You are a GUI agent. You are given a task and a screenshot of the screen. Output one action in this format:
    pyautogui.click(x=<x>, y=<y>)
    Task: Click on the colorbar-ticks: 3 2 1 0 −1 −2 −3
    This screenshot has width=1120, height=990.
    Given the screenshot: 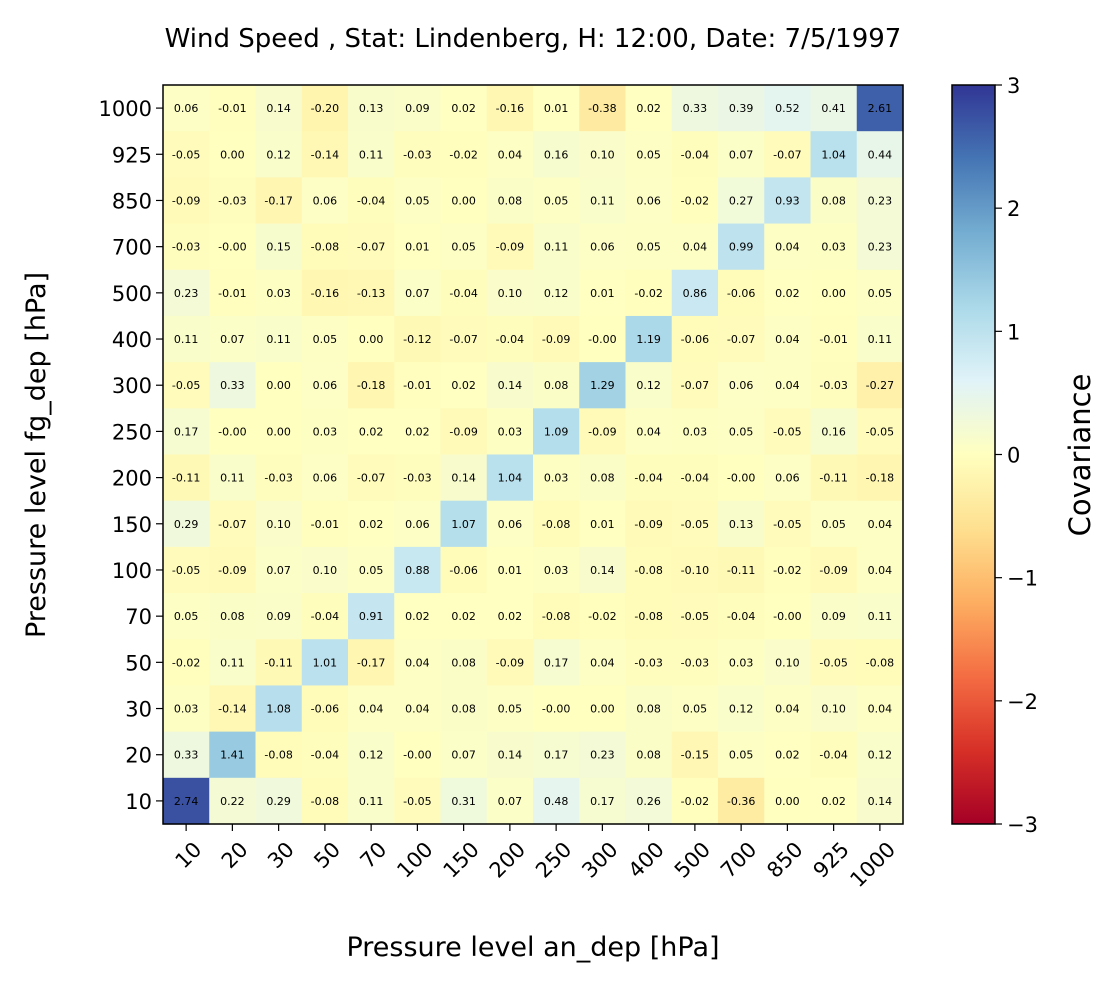 What is the action you would take?
    pyautogui.click(x=1016, y=455)
    